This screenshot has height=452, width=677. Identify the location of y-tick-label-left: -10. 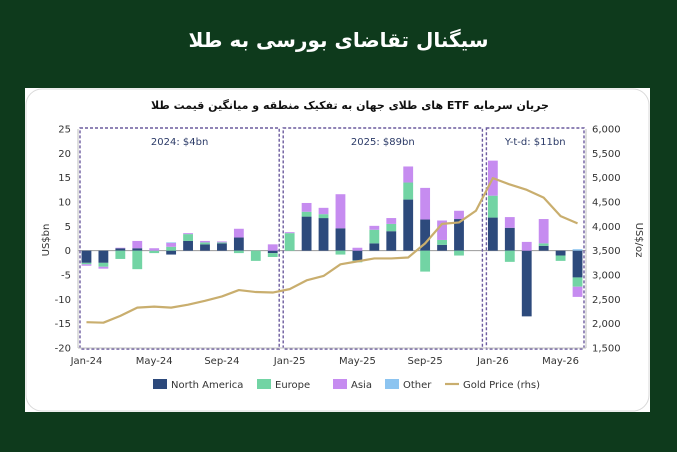
(63, 300).